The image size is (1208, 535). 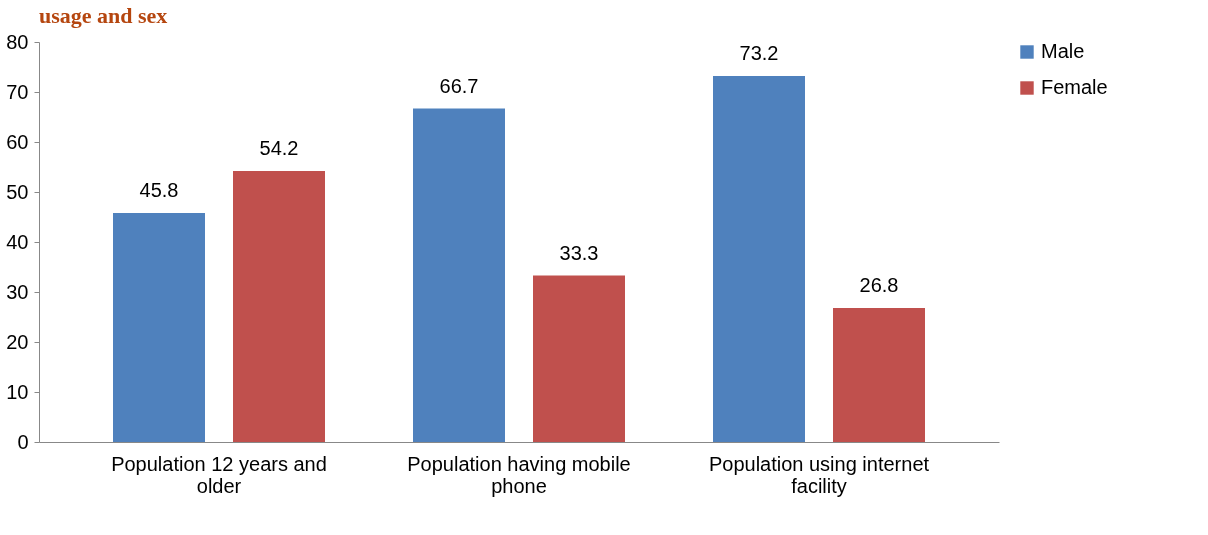 I want to click on y-tick-label: 70, so click(x=17, y=91).